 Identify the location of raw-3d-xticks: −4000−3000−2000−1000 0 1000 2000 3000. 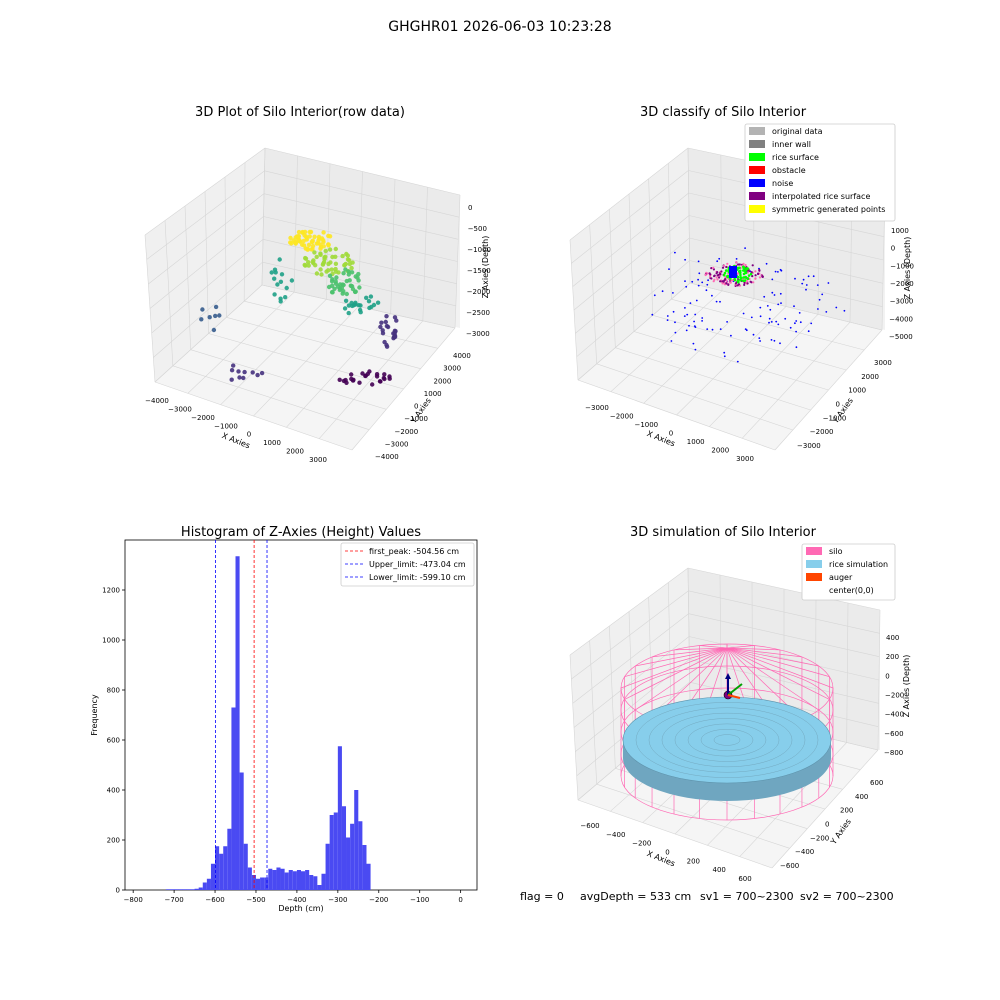
(236, 430).